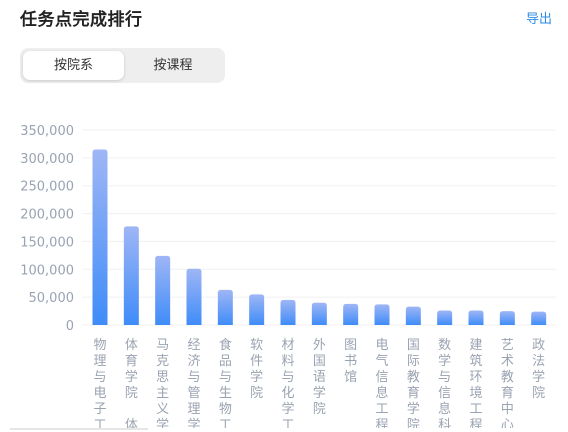  Describe the element at coordinates (444, 383) in the screenshot. I see `x-tick-label: 数学与信息科` at that location.